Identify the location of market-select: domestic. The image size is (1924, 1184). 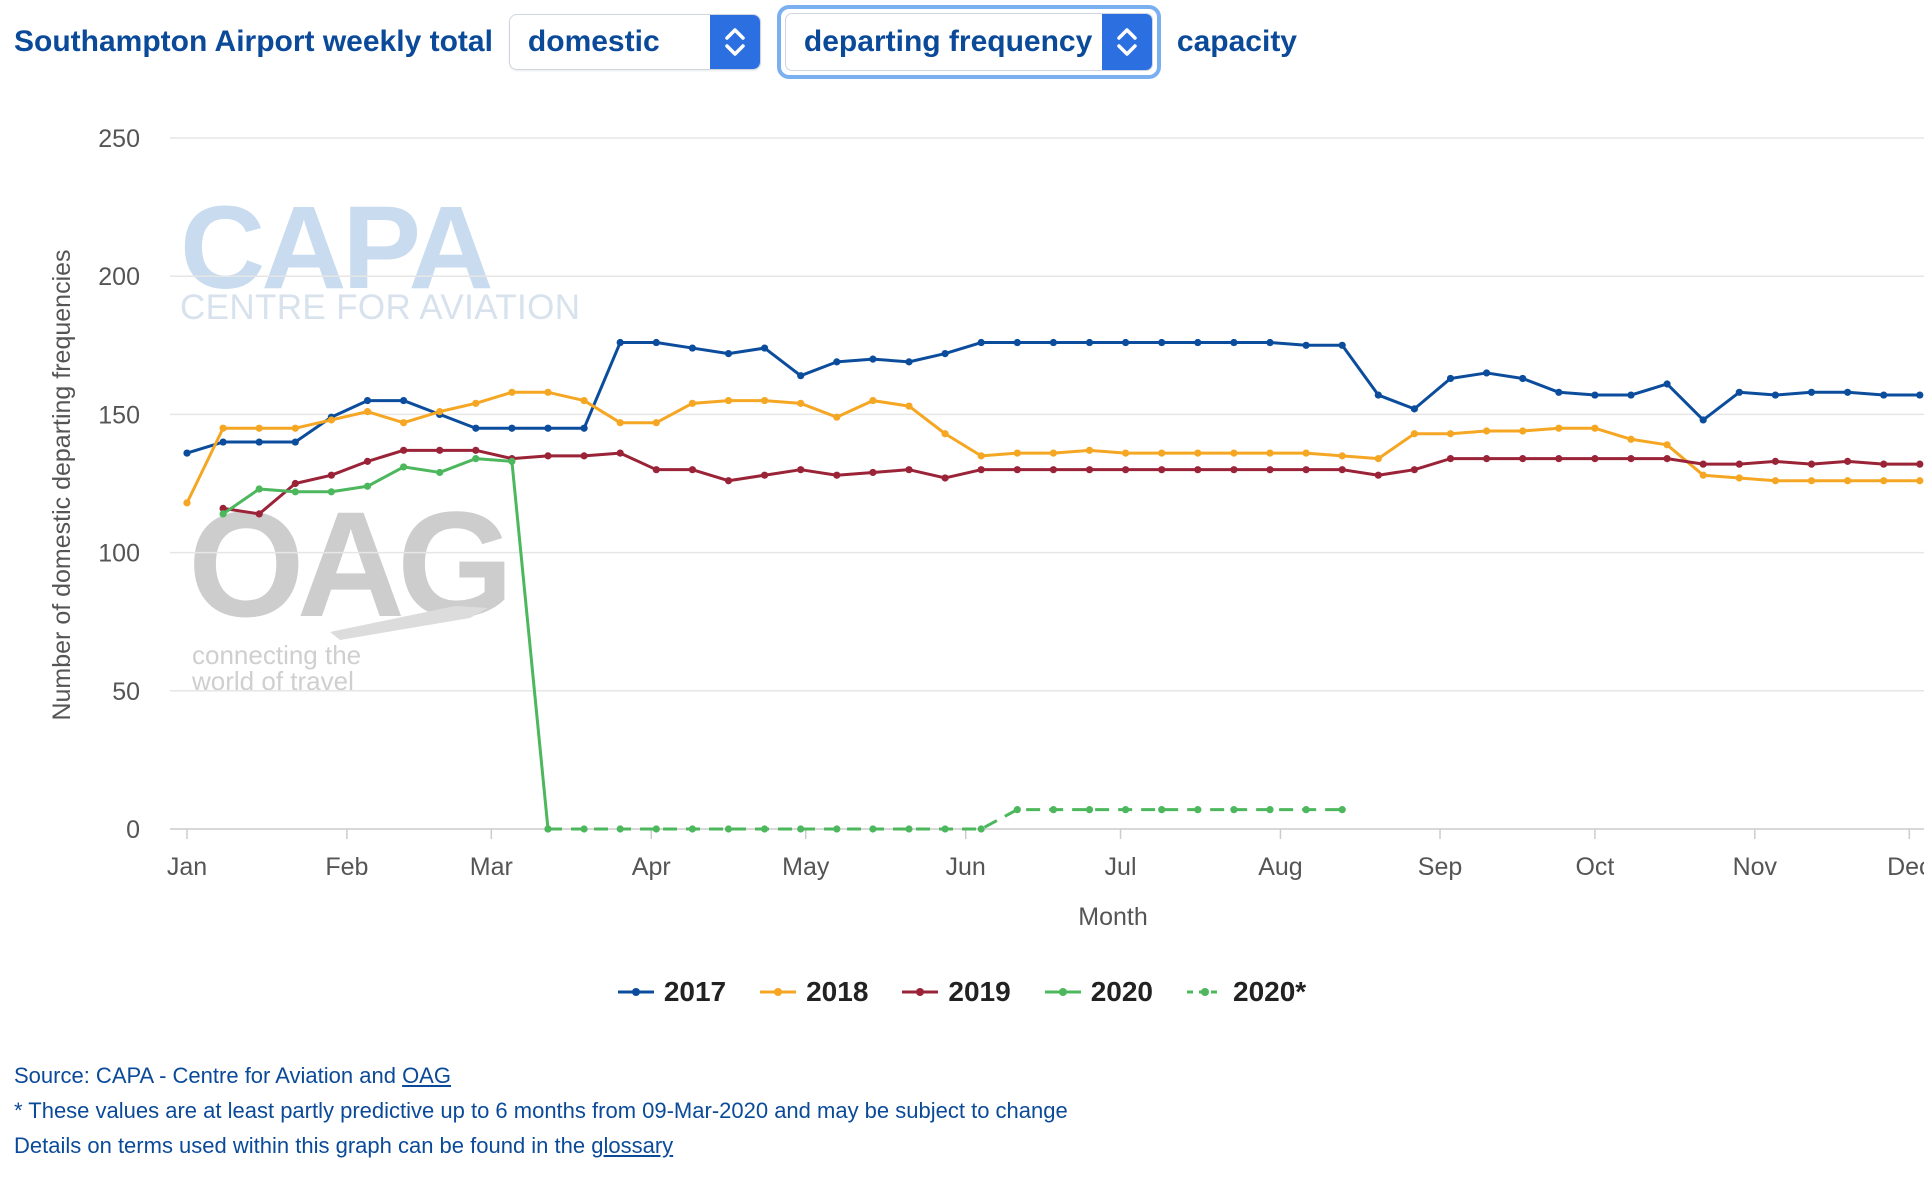
(634, 42).